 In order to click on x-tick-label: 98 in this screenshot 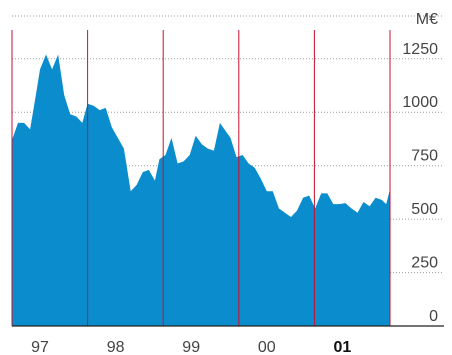, I will do `click(116, 347)`.